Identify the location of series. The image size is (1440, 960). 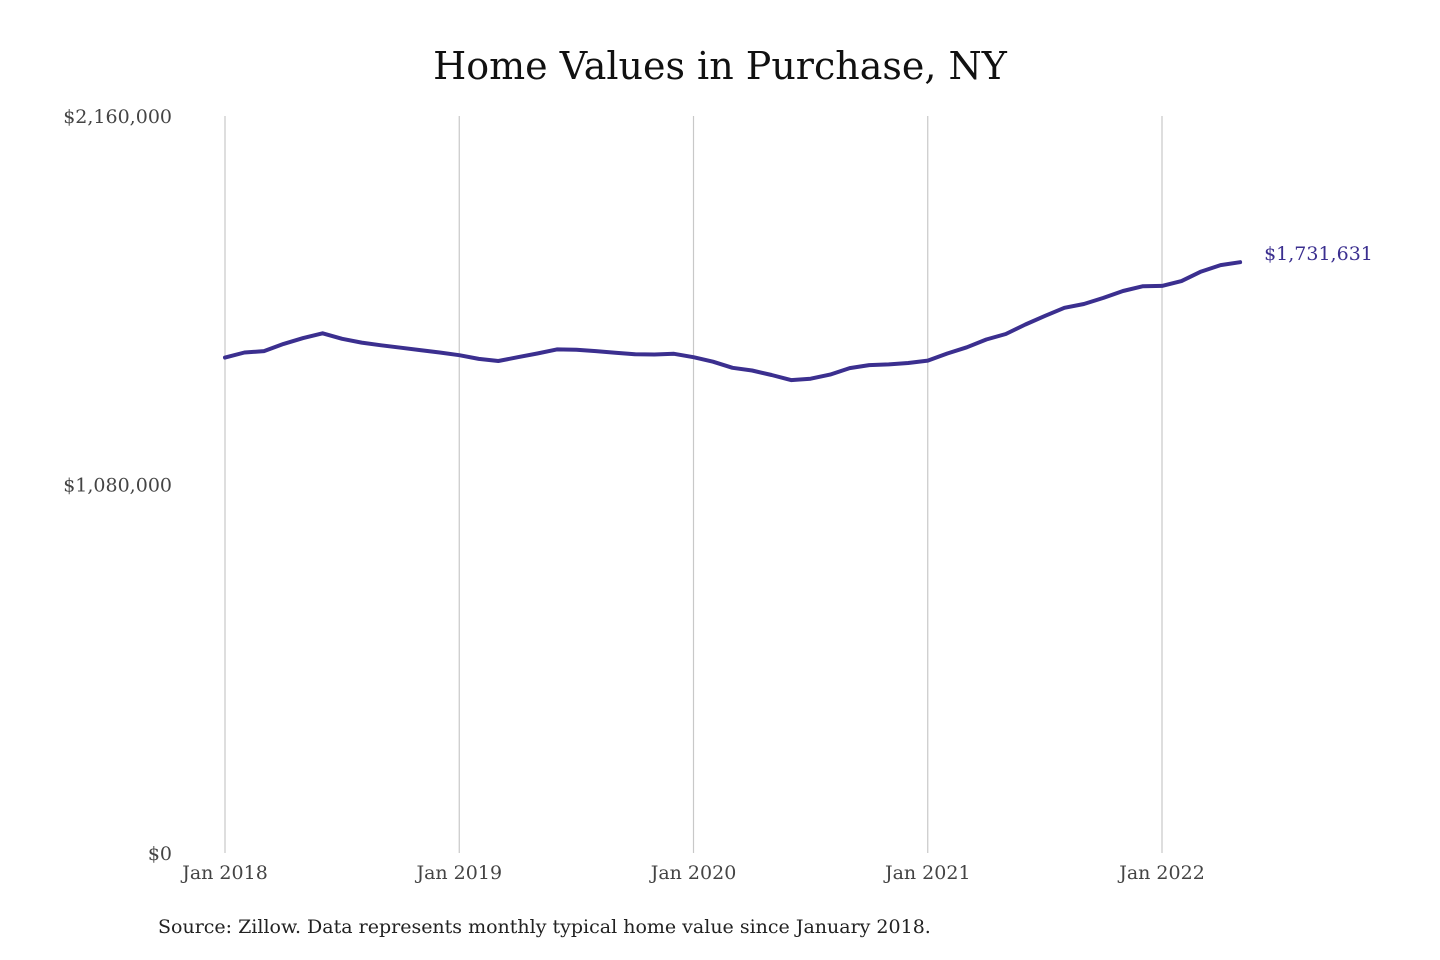
(733, 321).